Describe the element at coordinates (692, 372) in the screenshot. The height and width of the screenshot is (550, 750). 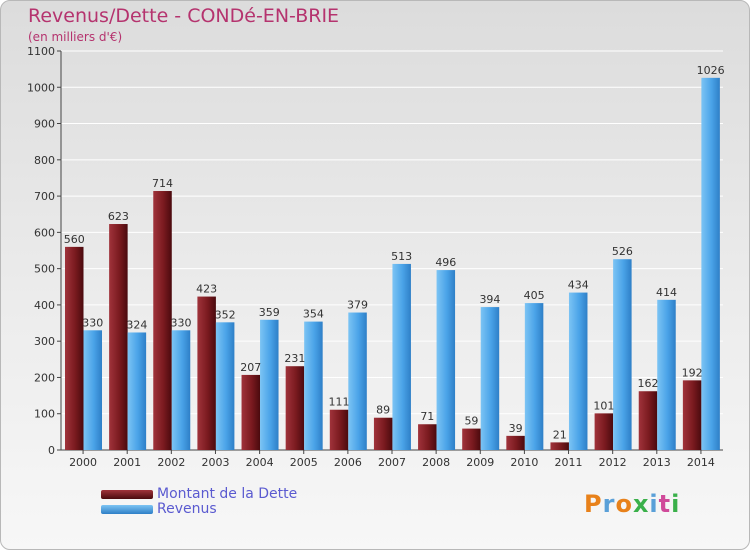
I see `data-label-dette-2014: 192` at that location.